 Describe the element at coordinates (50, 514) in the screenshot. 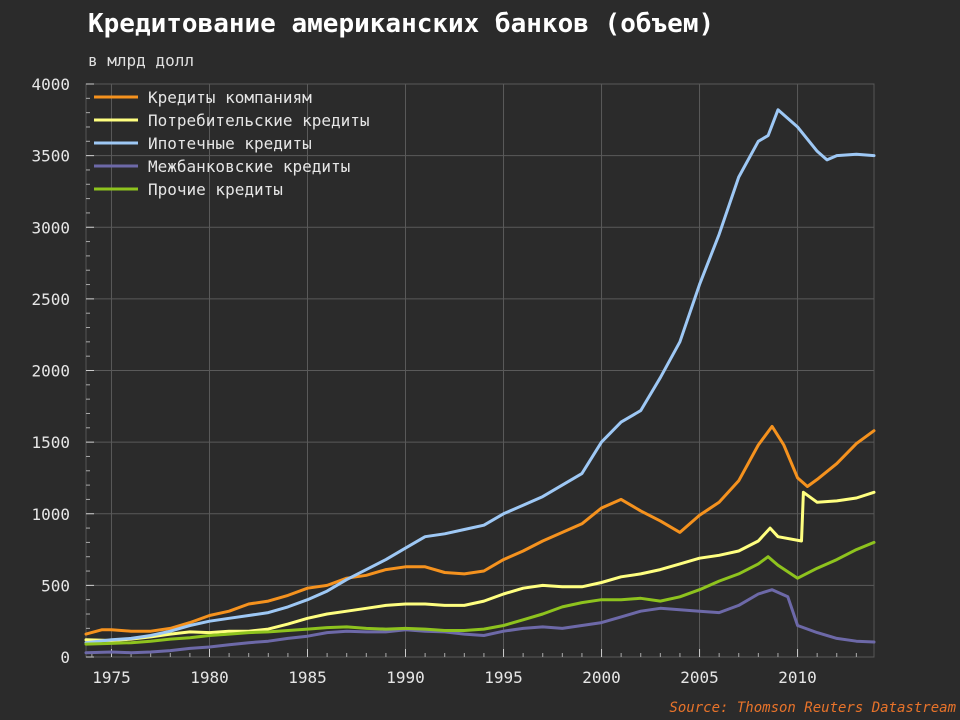

I see `y-tick-label: 1000` at that location.